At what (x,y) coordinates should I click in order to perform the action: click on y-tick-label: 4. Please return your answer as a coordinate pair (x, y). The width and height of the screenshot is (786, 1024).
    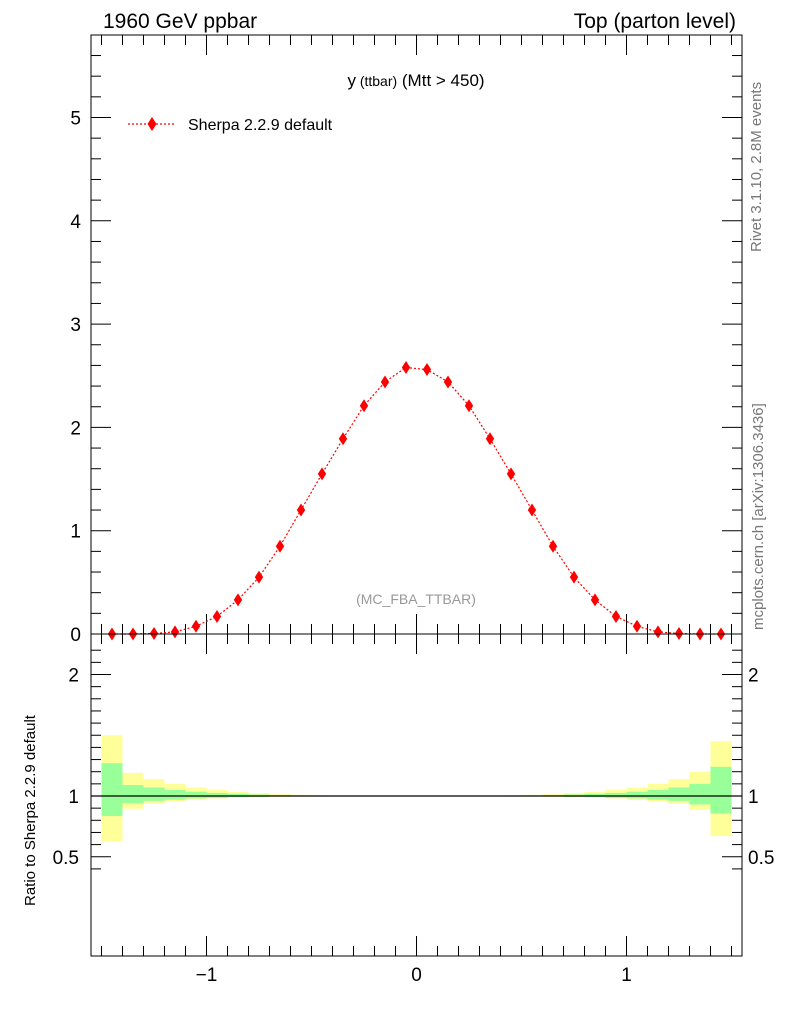
    Looking at the image, I should click on (75, 222).